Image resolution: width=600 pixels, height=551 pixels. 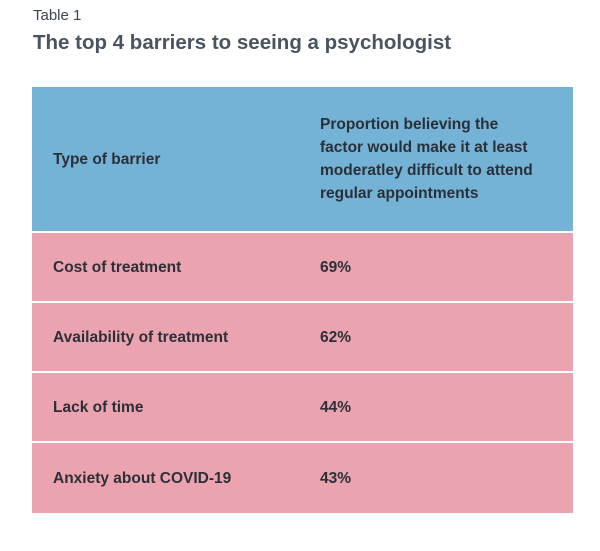 I want to click on table-row: Cost of treatment 69%, so click(x=302, y=268).